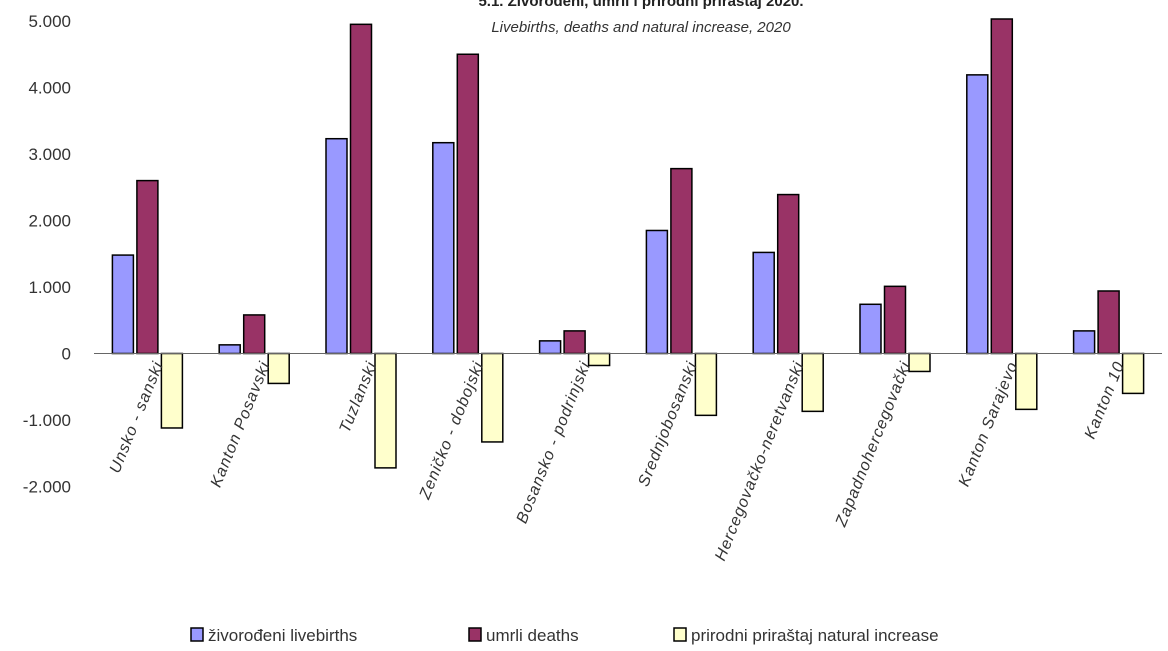 This screenshot has width=1168, height=651. Describe the element at coordinates (49, 221) in the screenshot. I see `y-tick-label: 2.000` at that location.